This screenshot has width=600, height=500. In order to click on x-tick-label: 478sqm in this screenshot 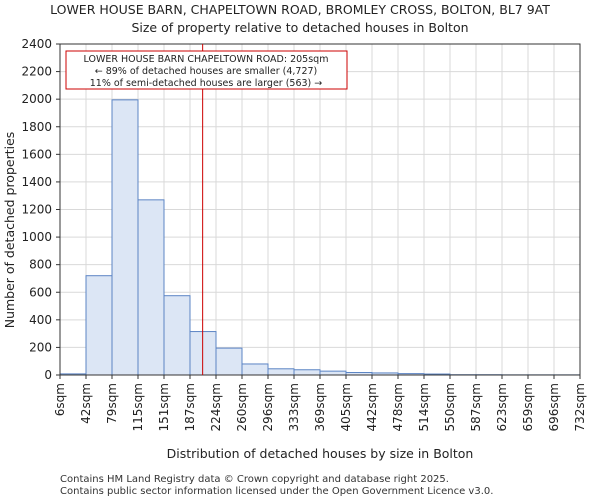, I will do `click(398, 407)`.